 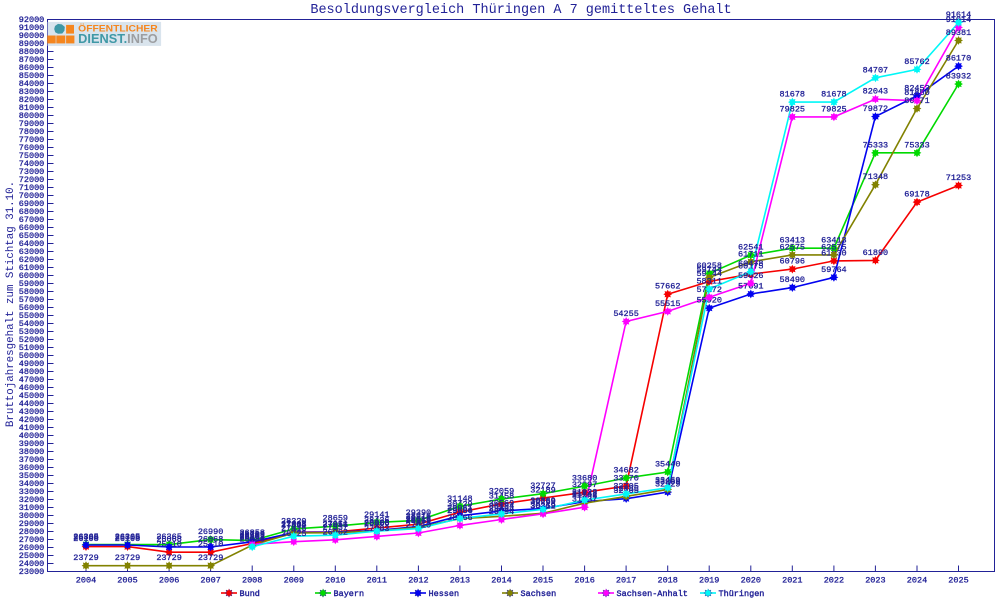 I want to click on svg-text: 57662, so click(x=668, y=287).